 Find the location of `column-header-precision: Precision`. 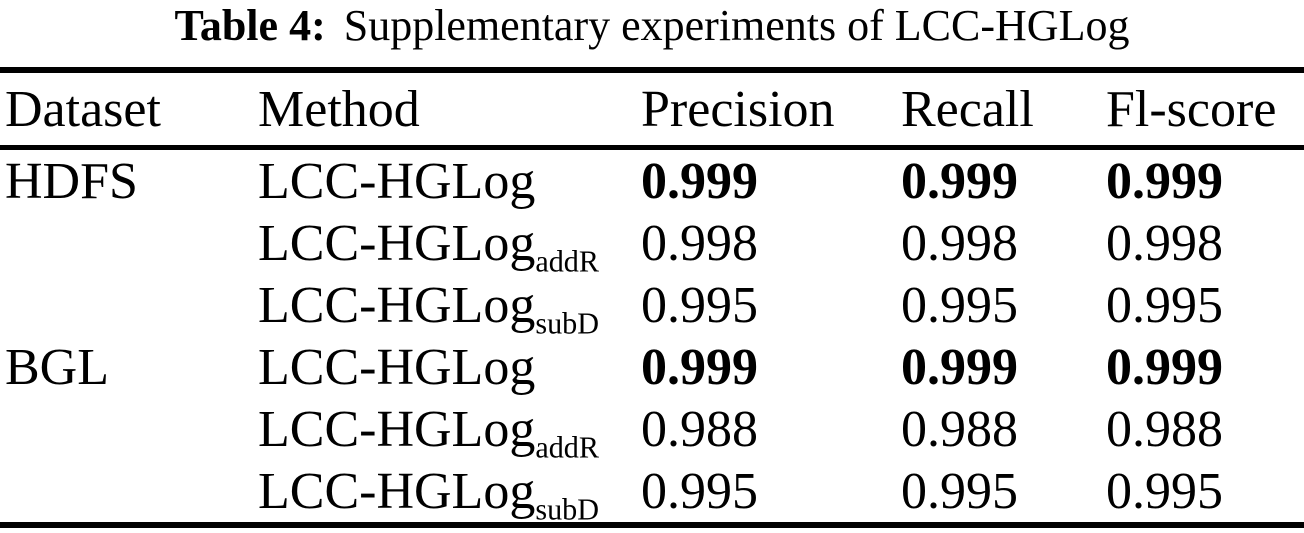

column-header-precision: Precision is located at coordinates (771, 110).